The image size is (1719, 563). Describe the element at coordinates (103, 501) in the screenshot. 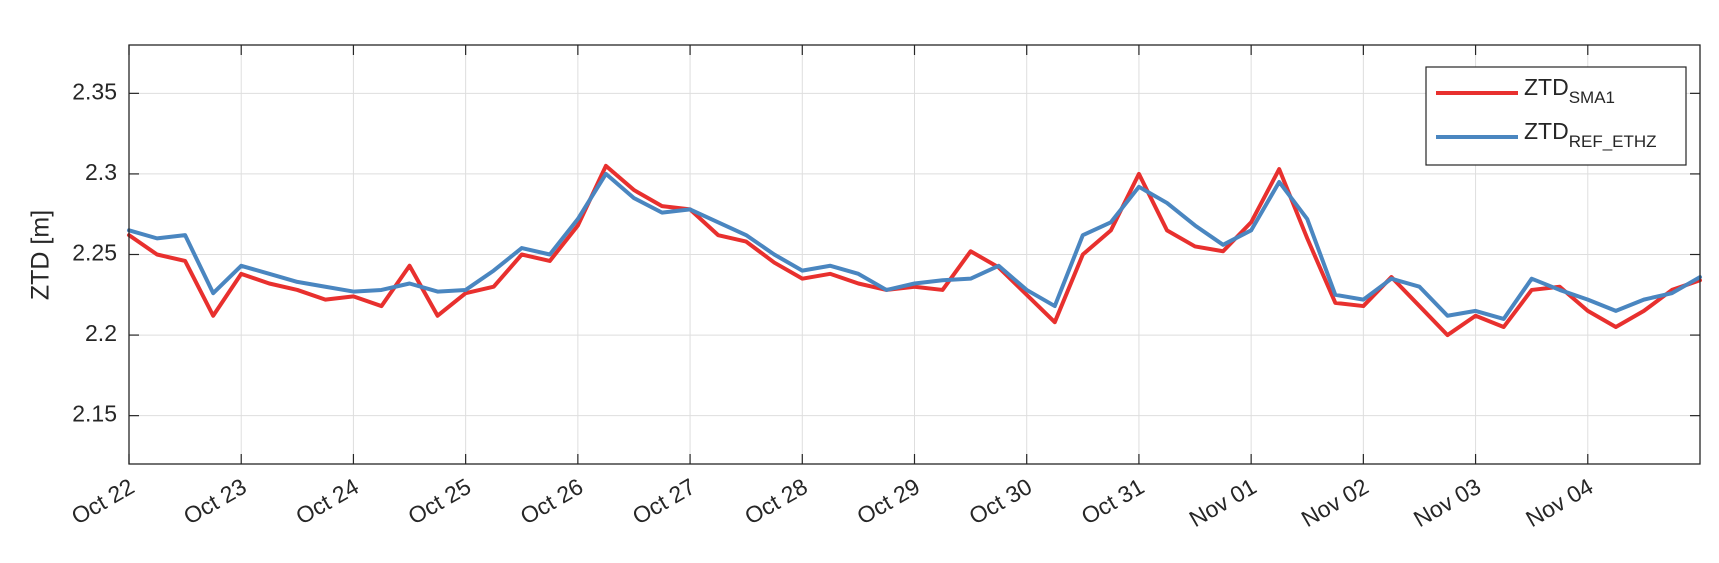

I see `x-tick-label: Oct 22` at that location.